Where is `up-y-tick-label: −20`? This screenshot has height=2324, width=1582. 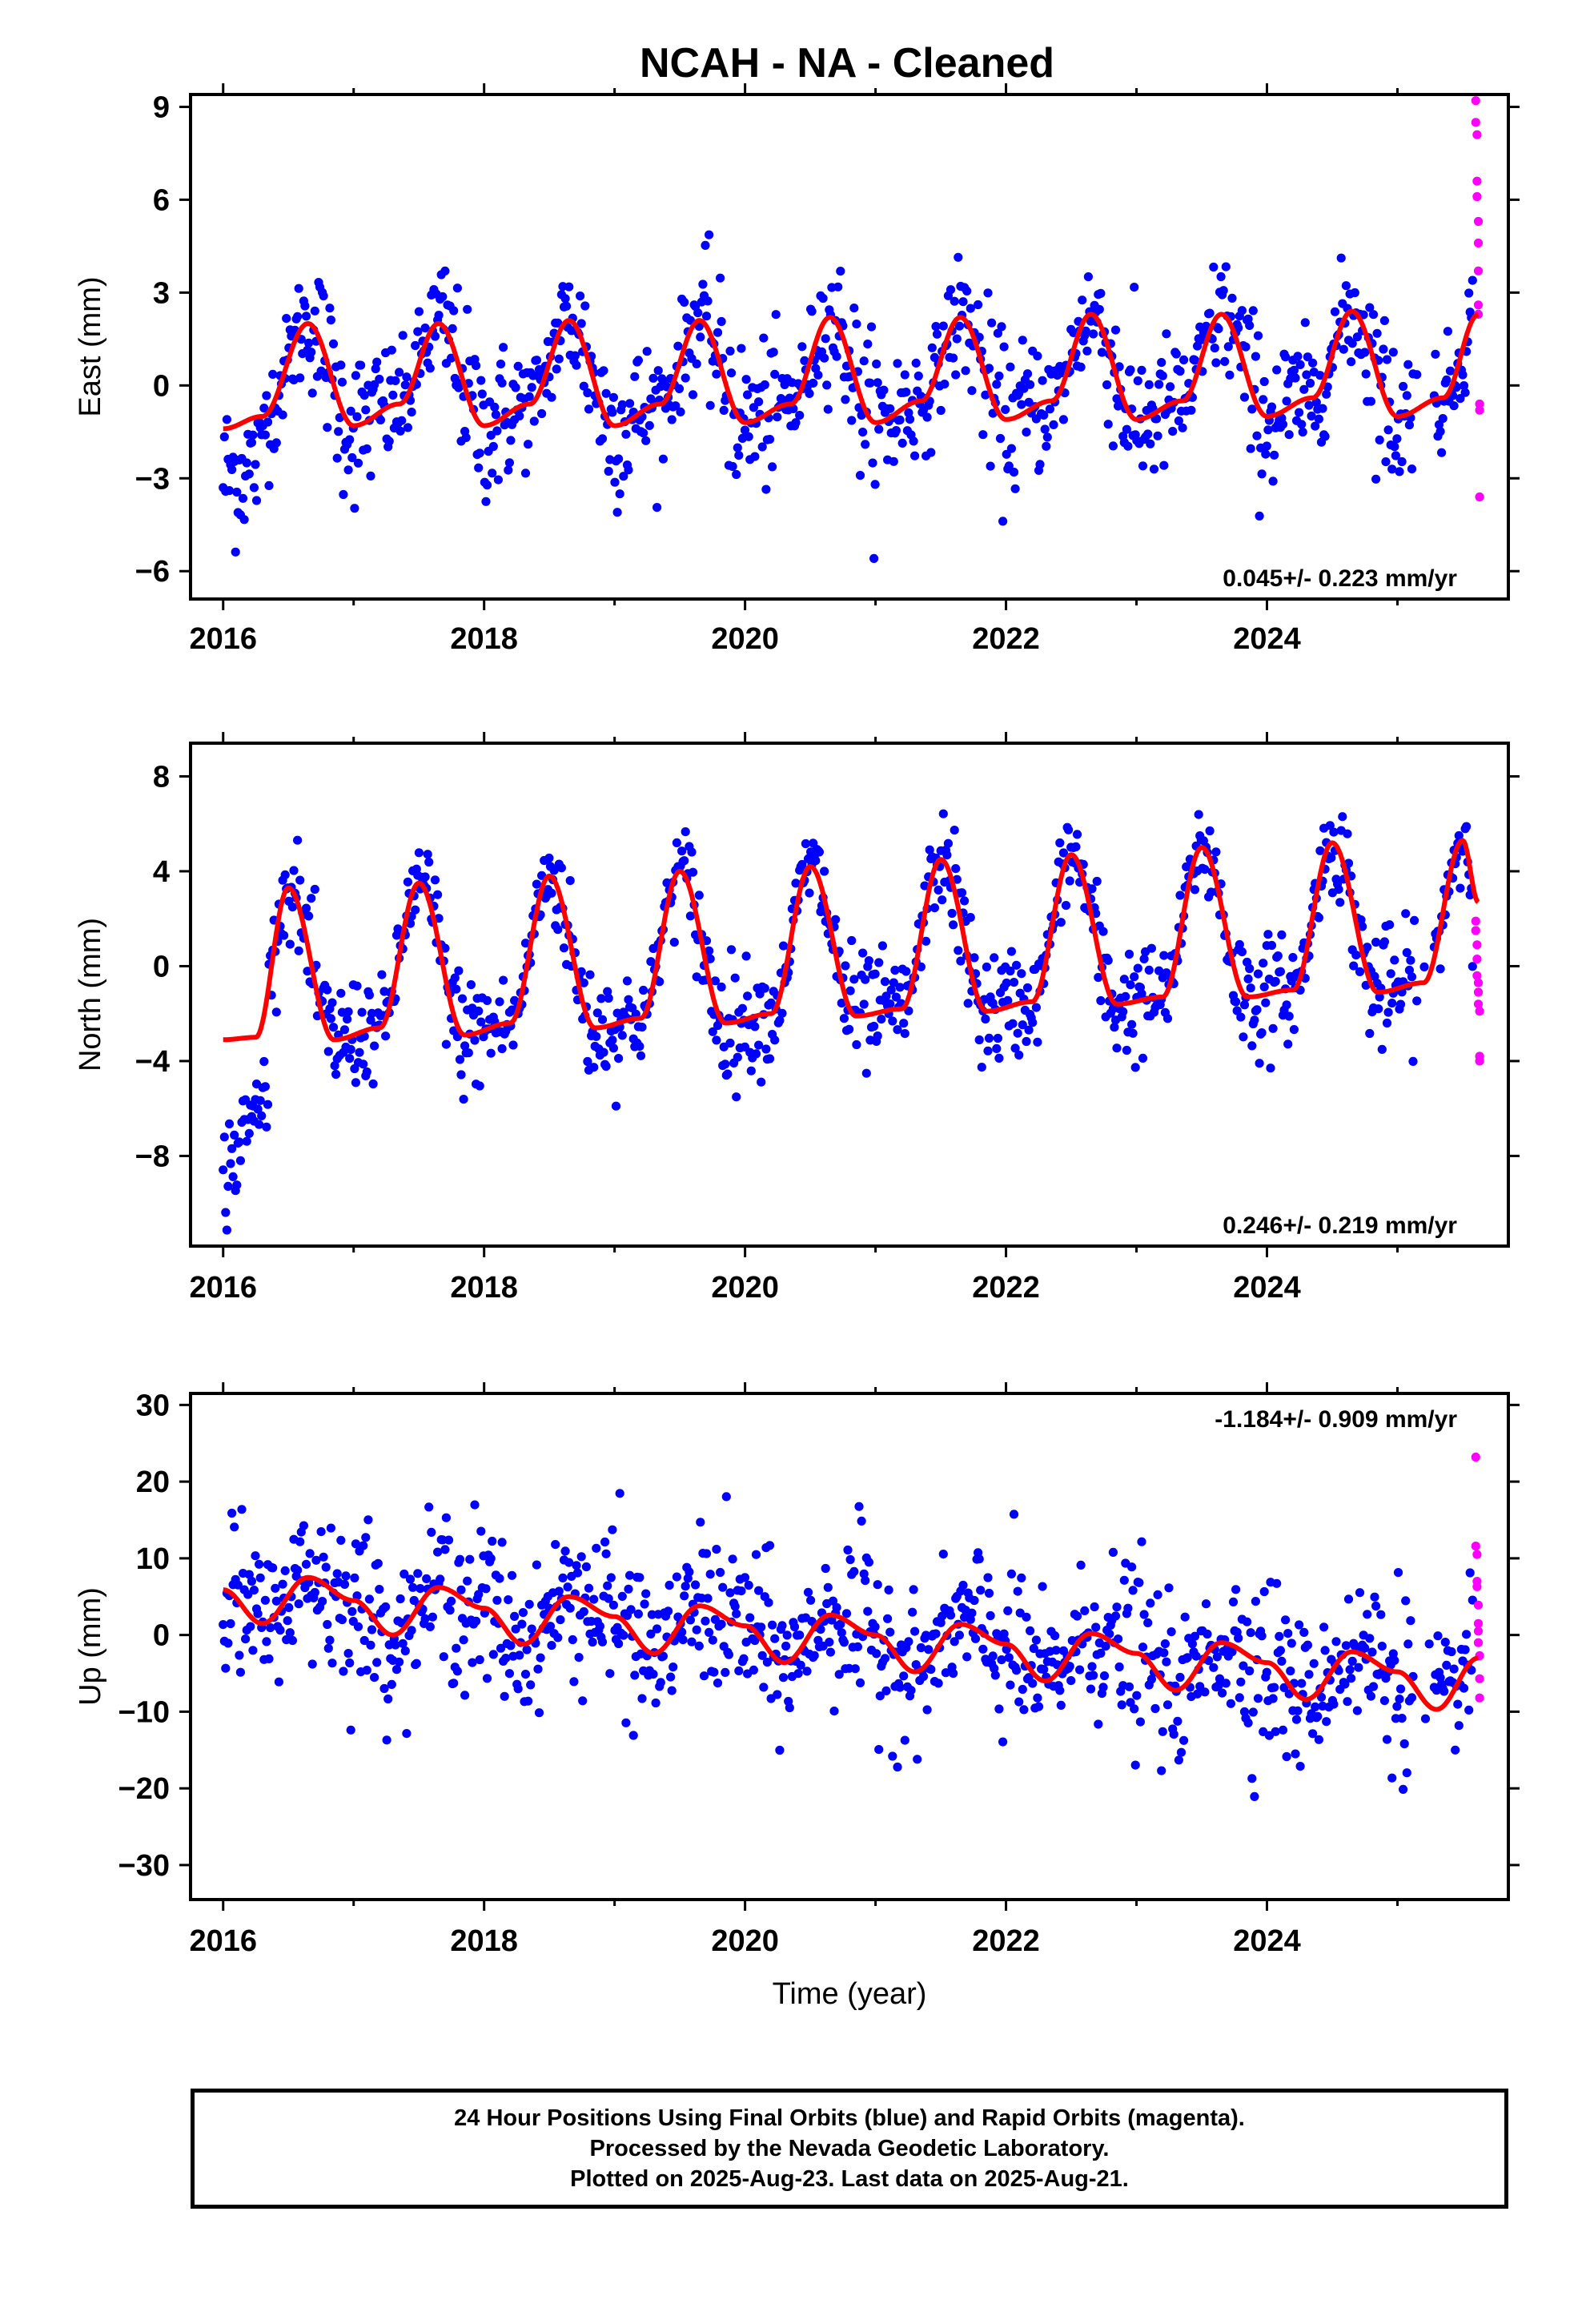
up-y-tick-label: −20 is located at coordinates (144, 1789).